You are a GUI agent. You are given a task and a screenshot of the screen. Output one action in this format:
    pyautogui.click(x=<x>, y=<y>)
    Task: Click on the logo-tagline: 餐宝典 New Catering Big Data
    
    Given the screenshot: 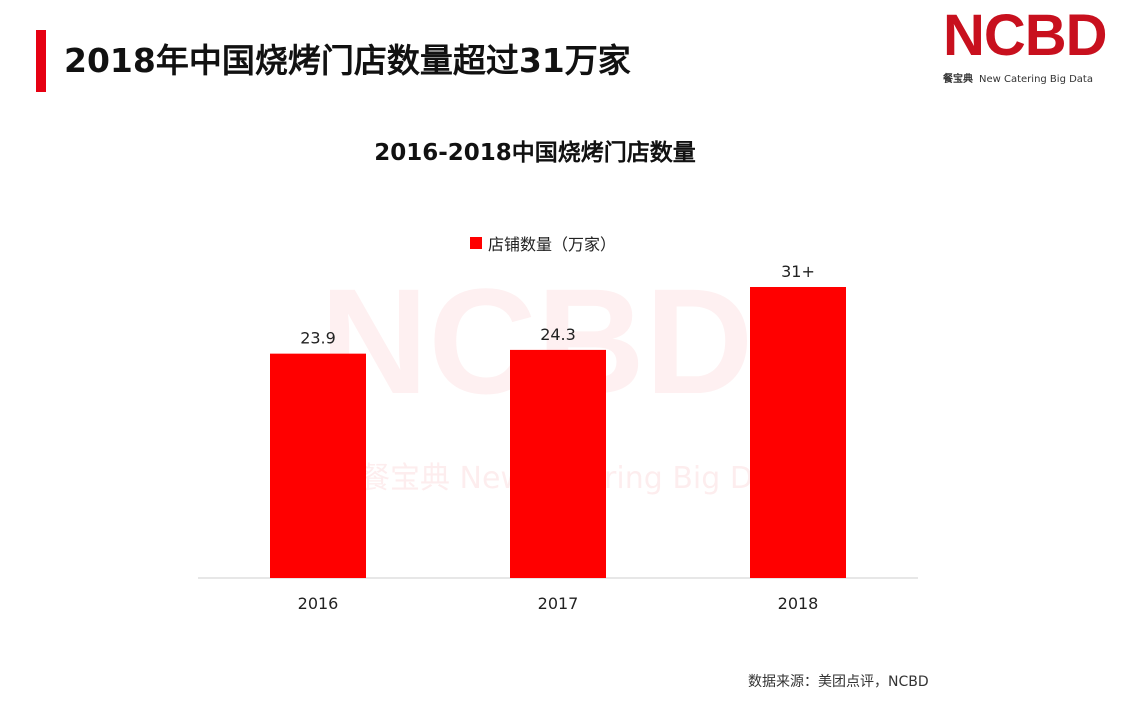 What is the action you would take?
    pyautogui.click(x=1025, y=77)
    